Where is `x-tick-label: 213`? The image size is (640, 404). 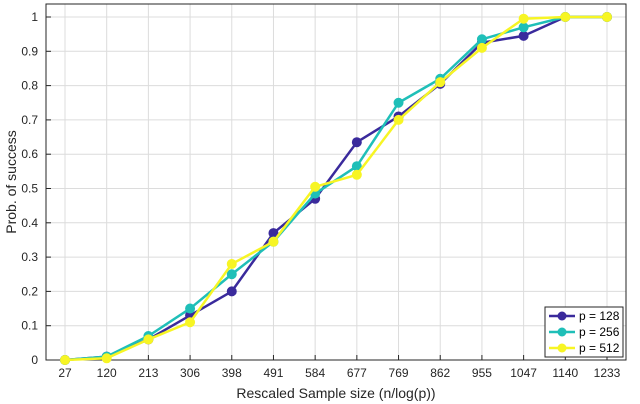
x-tick-label: 213 is located at coordinates (148, 373).